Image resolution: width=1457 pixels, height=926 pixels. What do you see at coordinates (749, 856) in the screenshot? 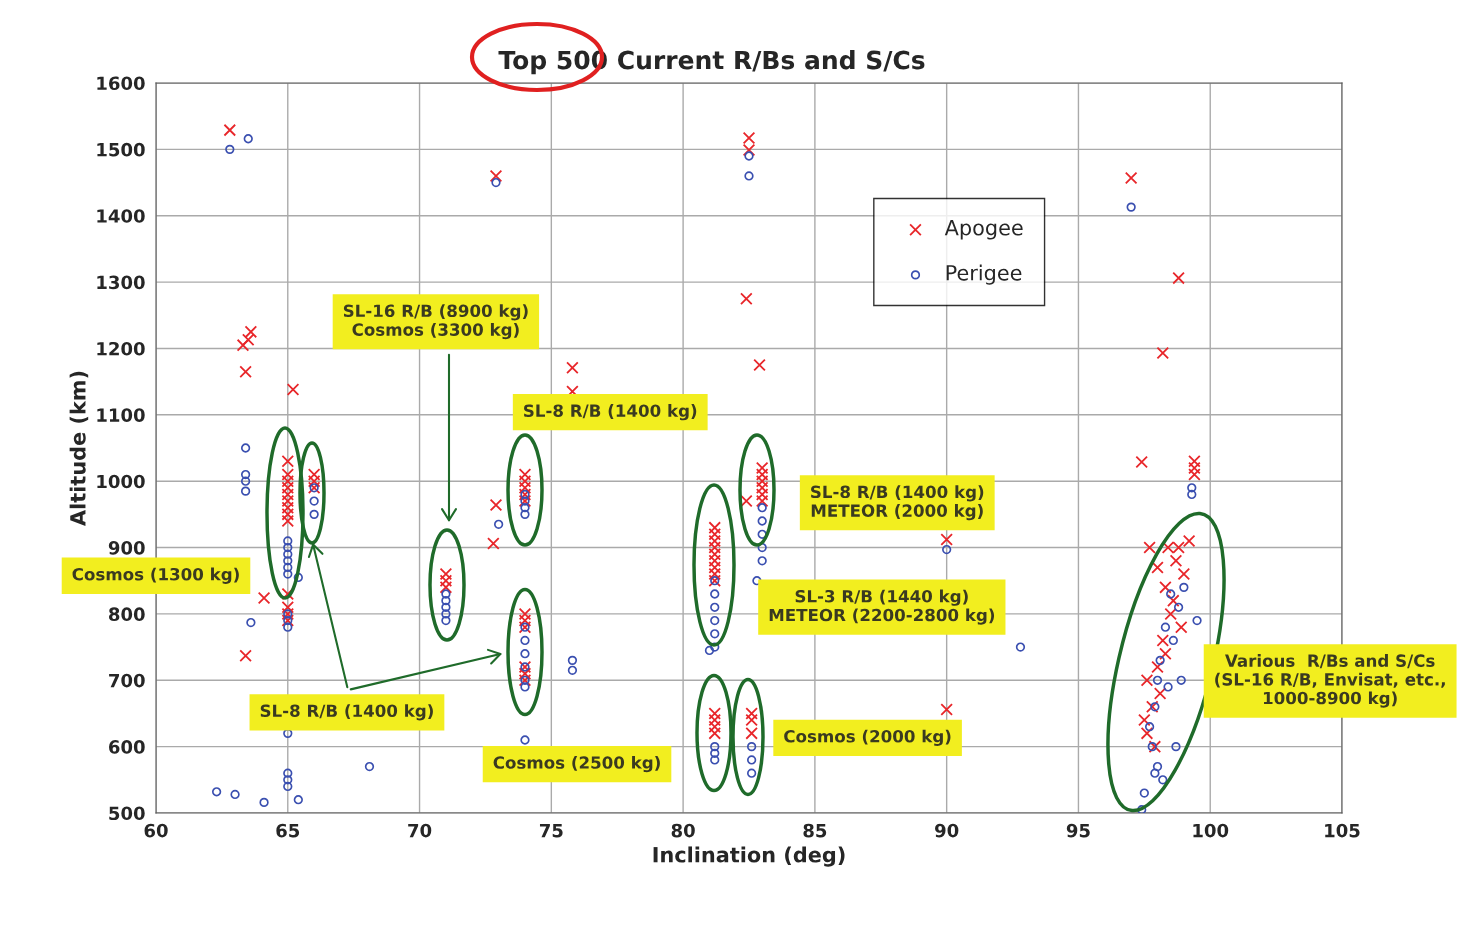
I see `x-axis-title: Inclination (deg)` at bounding box center [749, 856].